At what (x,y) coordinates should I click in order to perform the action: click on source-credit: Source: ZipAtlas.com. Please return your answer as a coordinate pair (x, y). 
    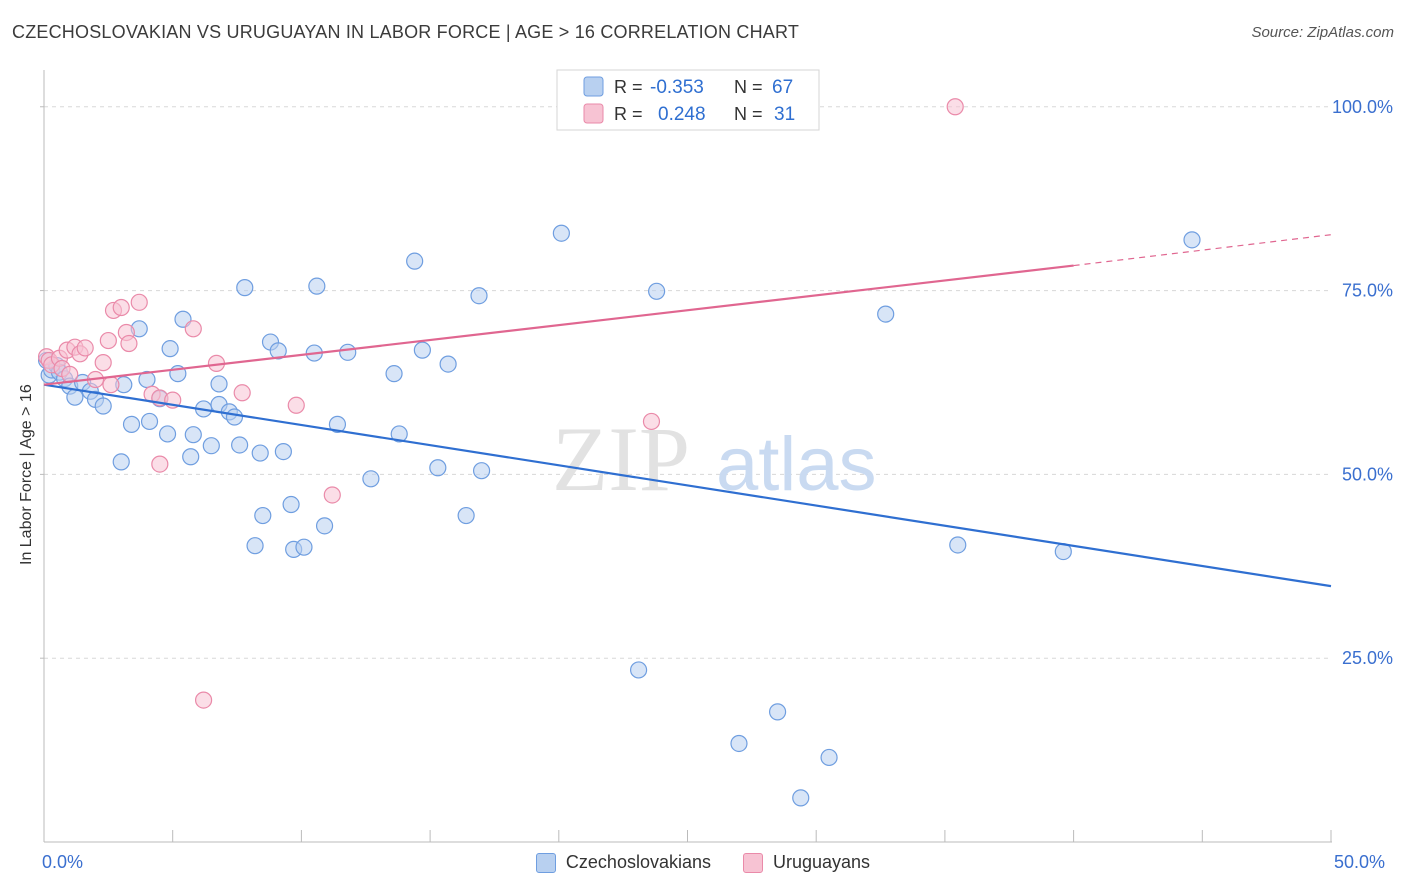
    Looking at the image, I should click on (1322, 32).